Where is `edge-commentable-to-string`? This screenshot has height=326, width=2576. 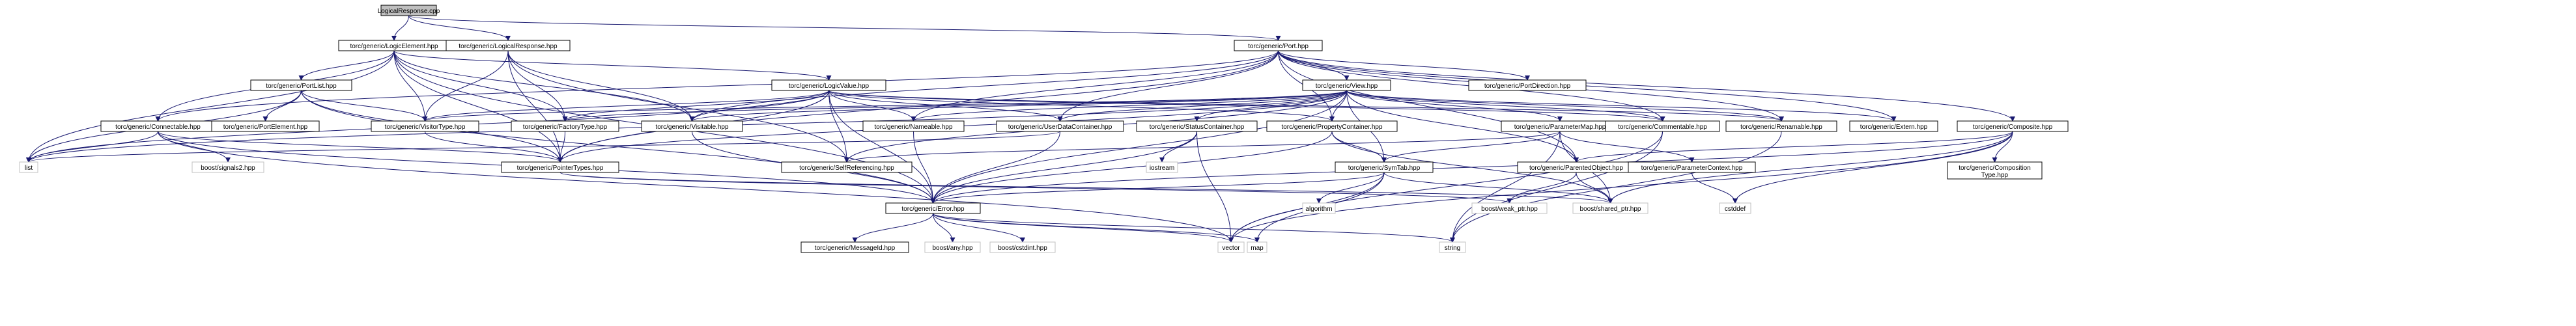 edge-commentable-to-string is located at coordinates (1556, 187).